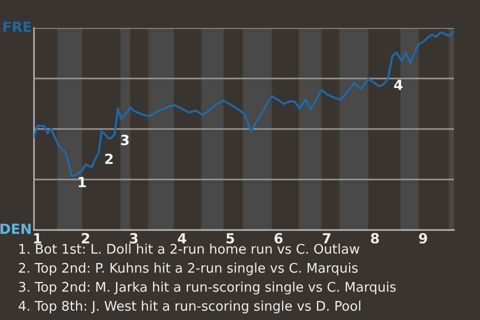  I want to click on text: FRE, so click(17, 27).